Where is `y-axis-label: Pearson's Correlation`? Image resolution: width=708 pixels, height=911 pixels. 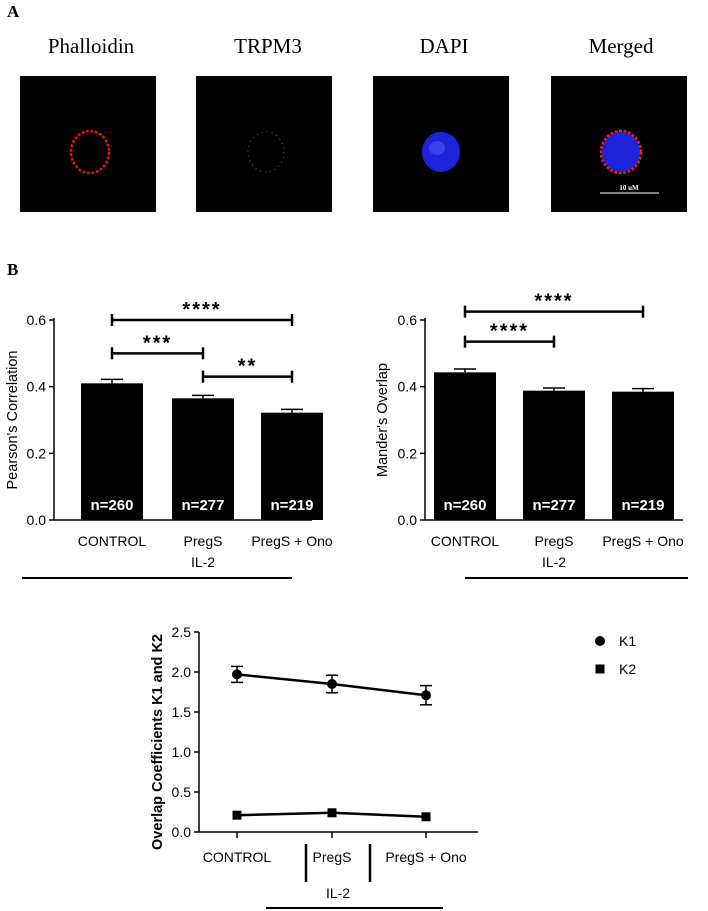
y-axis-label: Pearson's Correlation is located at coordinates (13, 420).